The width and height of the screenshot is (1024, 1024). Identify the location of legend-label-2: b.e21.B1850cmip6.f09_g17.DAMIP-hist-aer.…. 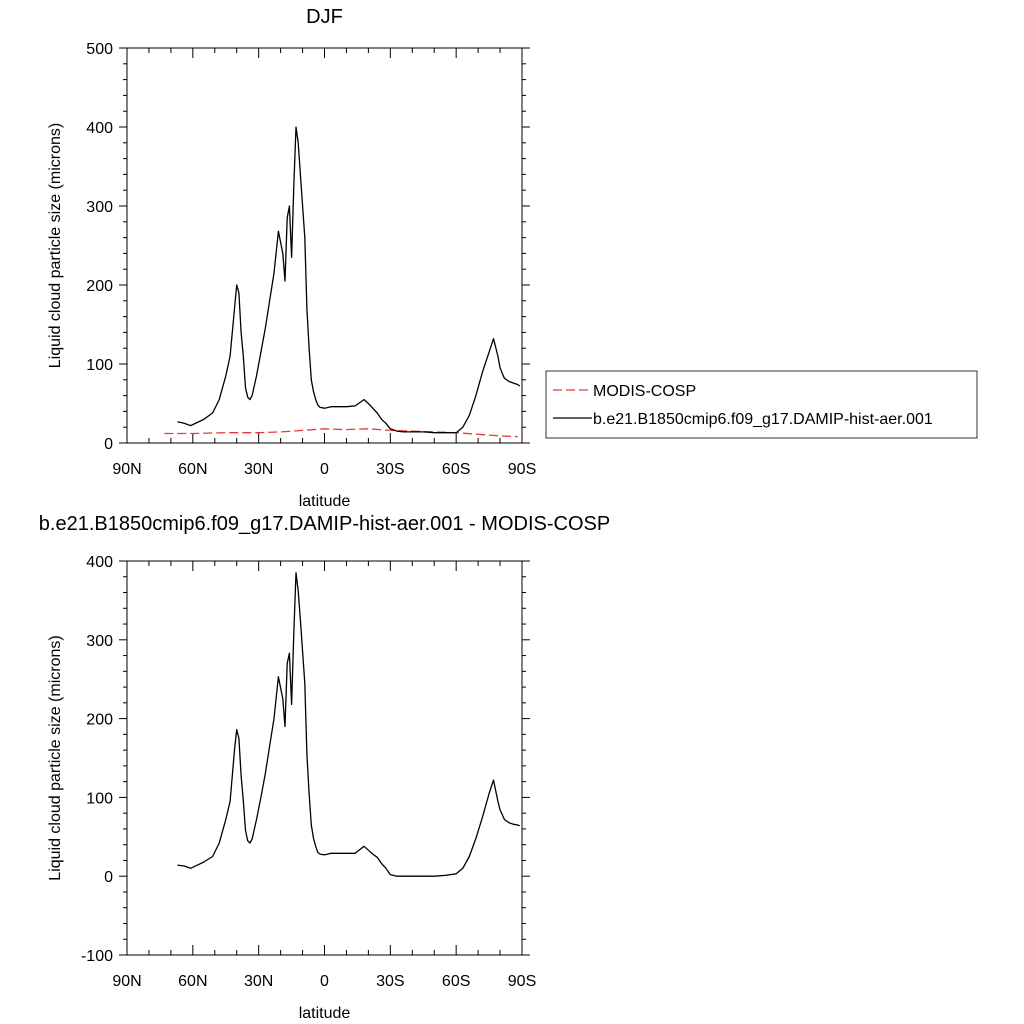
(763, 419).